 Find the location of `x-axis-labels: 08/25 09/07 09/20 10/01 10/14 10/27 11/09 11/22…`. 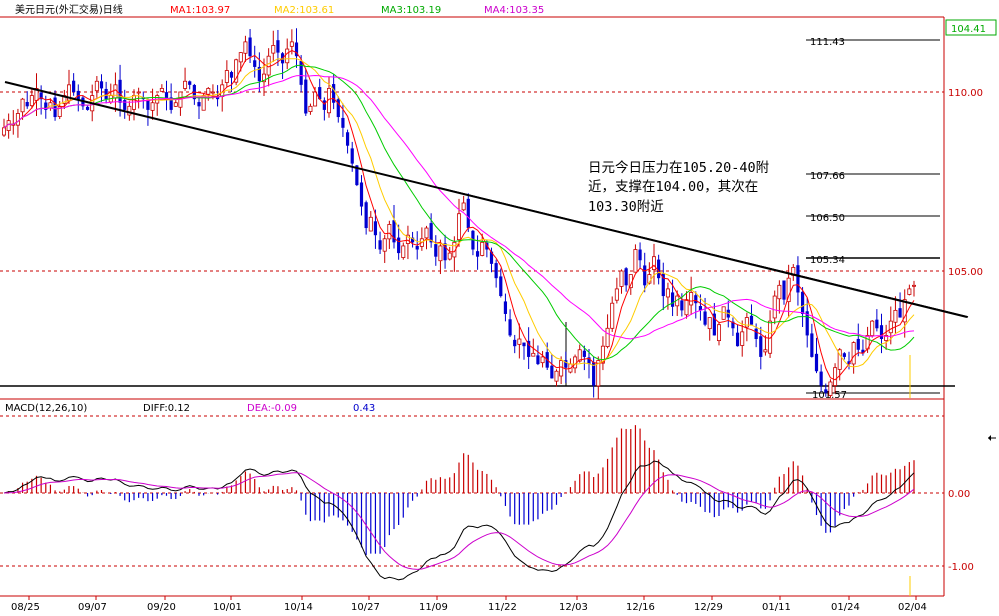

x-axis-labels: 08/25 09/07 09/20 10/01 10/14 10/27 11/09 11/22… is located at coordinates (469, 604).